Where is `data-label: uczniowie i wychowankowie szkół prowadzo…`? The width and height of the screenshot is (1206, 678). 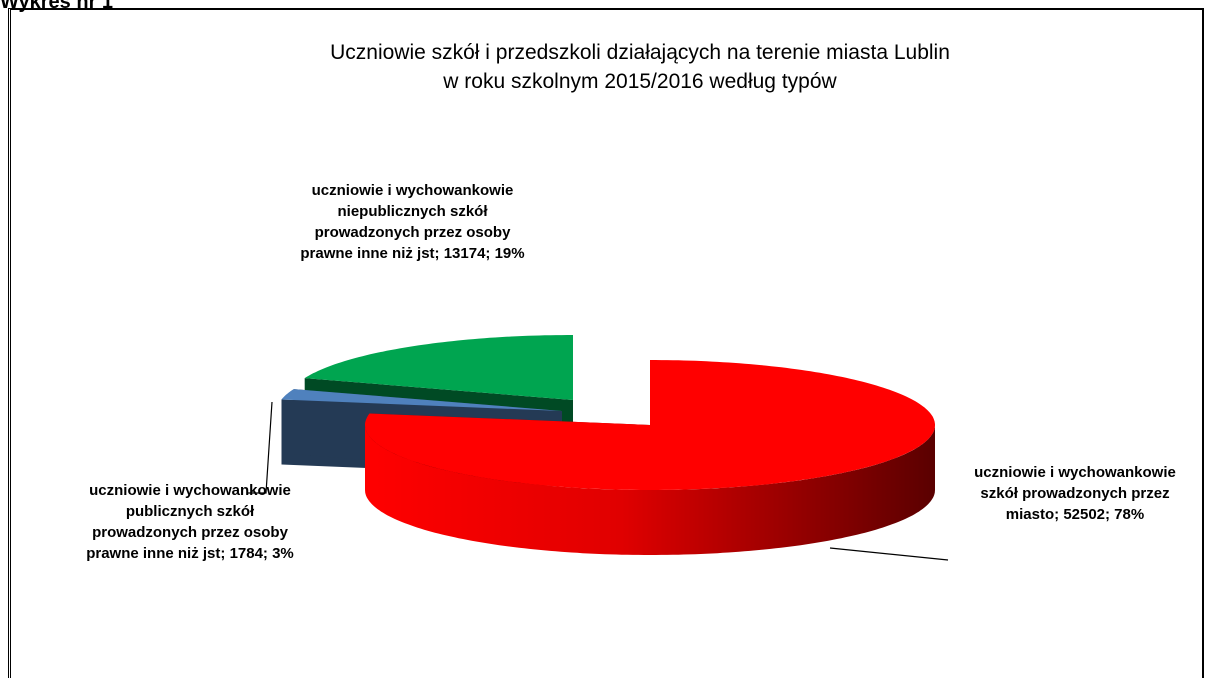 data-label: uczniowie i wychowankowie szkół prowadzo… is located at coordinates (1075, 493).